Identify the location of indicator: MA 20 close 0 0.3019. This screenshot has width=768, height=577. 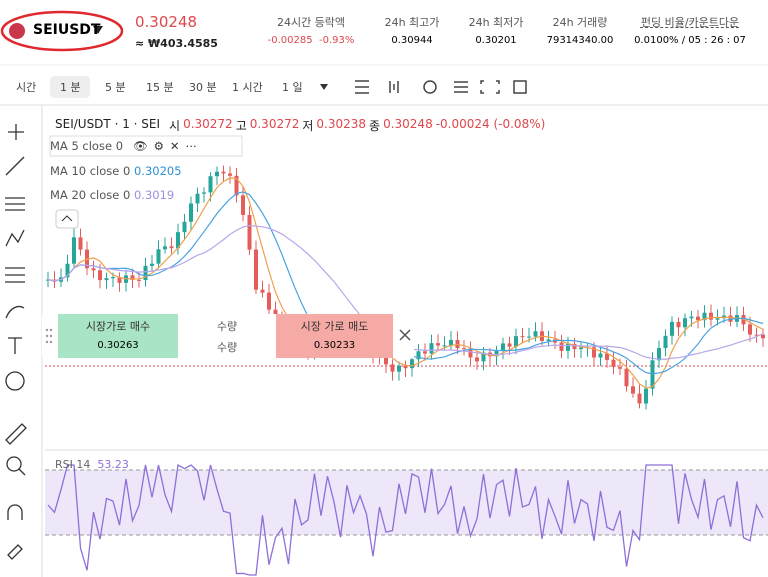
(112, 195).